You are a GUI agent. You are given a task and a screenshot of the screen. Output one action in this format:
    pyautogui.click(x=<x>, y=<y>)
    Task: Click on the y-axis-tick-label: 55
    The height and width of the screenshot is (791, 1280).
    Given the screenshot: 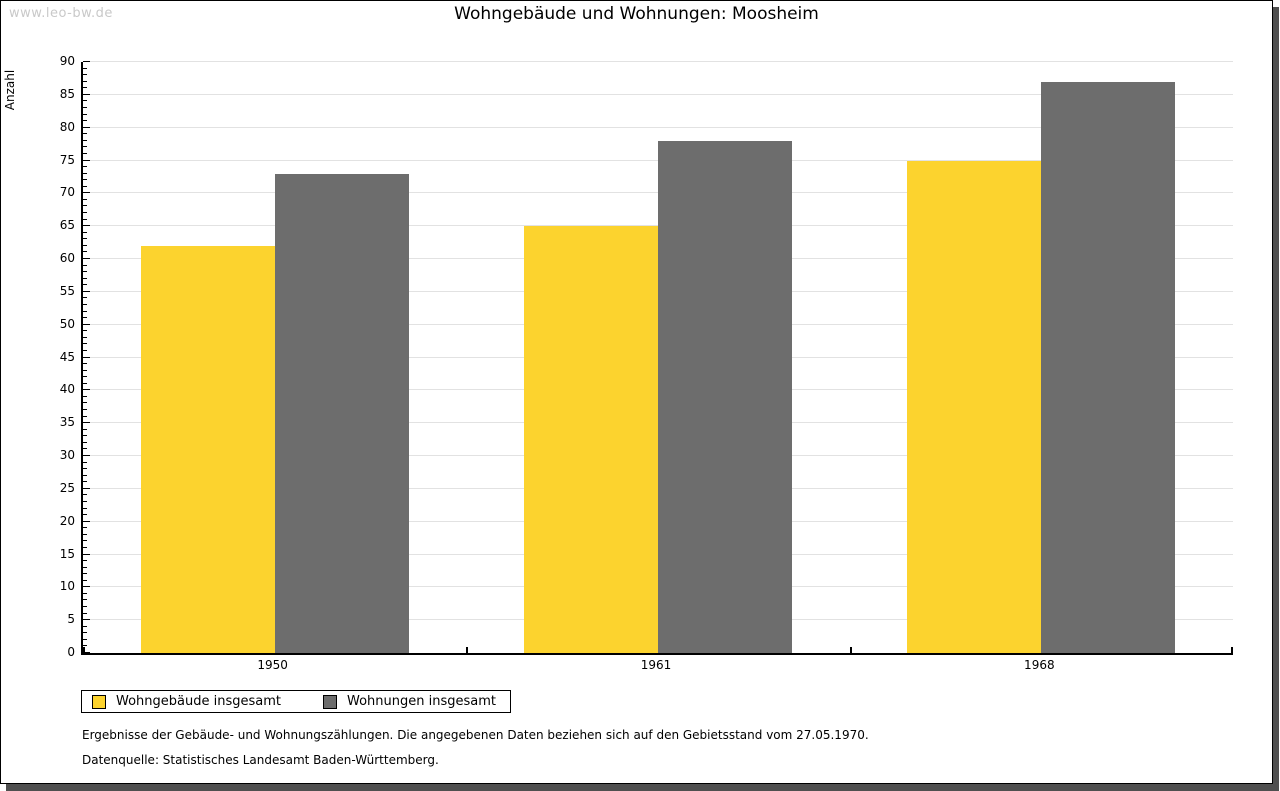 What is the action you would take?
    pyautogui.click(x=67, y=290)
    